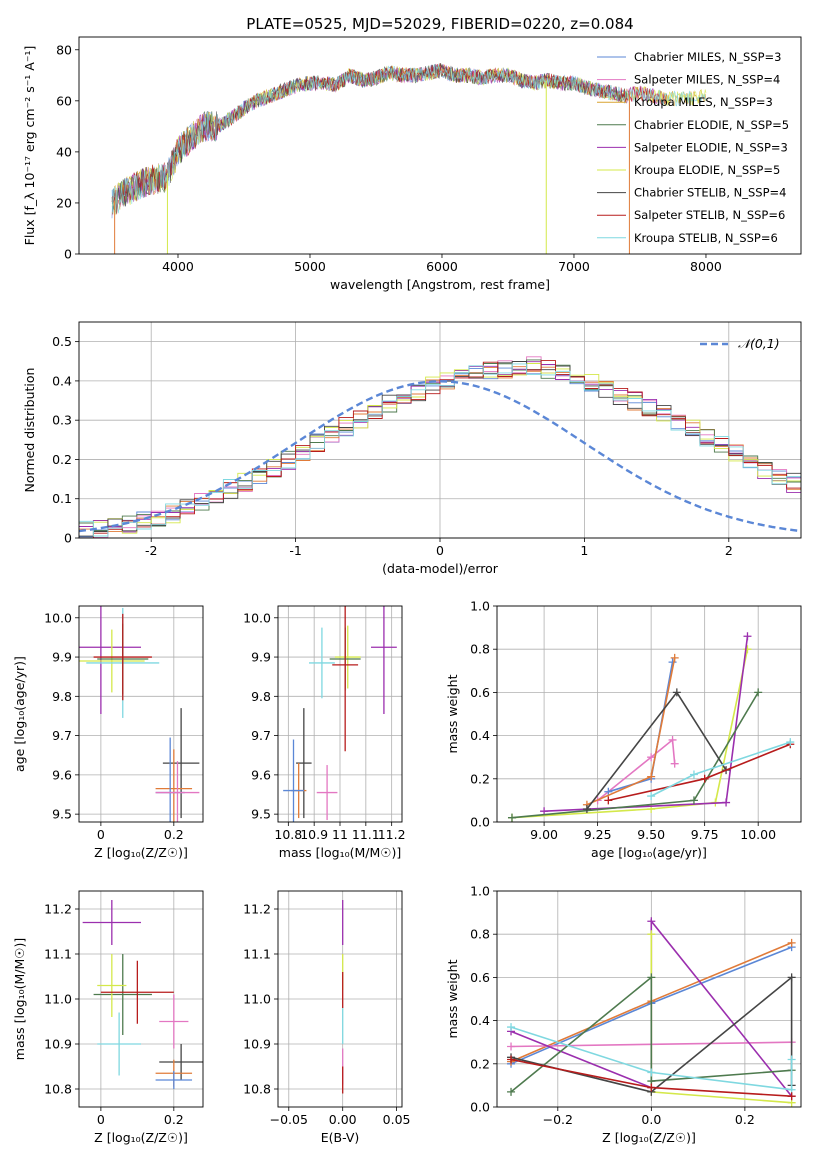 The image size is (819, 1170). Describe the element at coordinates (29, 430) in the screenshot. I see `y-axis-label: Normed distribution` at that location.